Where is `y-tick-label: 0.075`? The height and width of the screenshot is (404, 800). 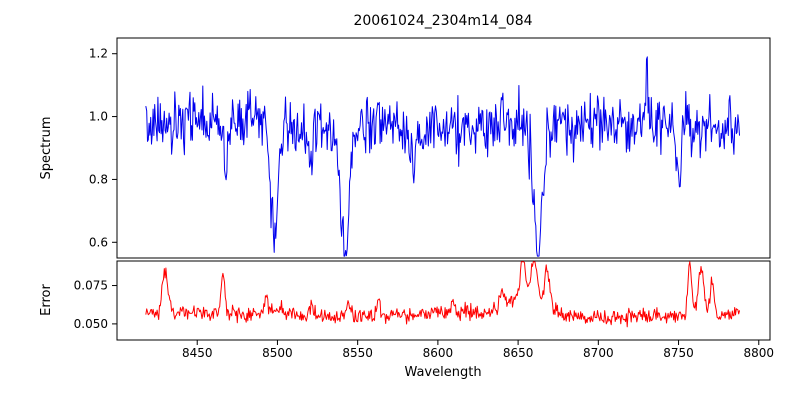 y-tick-label: 0.075 is located at coordinates (91, 286).